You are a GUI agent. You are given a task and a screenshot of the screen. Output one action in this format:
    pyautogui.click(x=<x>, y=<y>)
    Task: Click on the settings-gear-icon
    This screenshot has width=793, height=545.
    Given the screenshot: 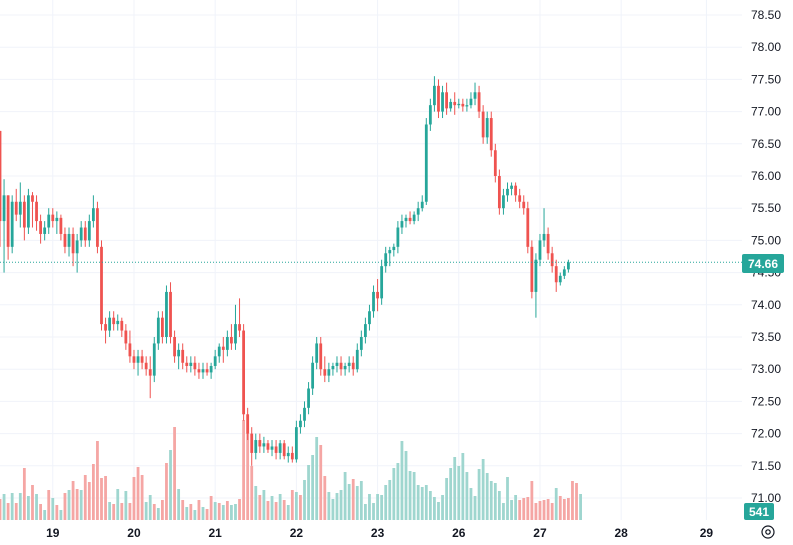 What is the action you would take?
    pyautogui.click(x=768, y=532)
    